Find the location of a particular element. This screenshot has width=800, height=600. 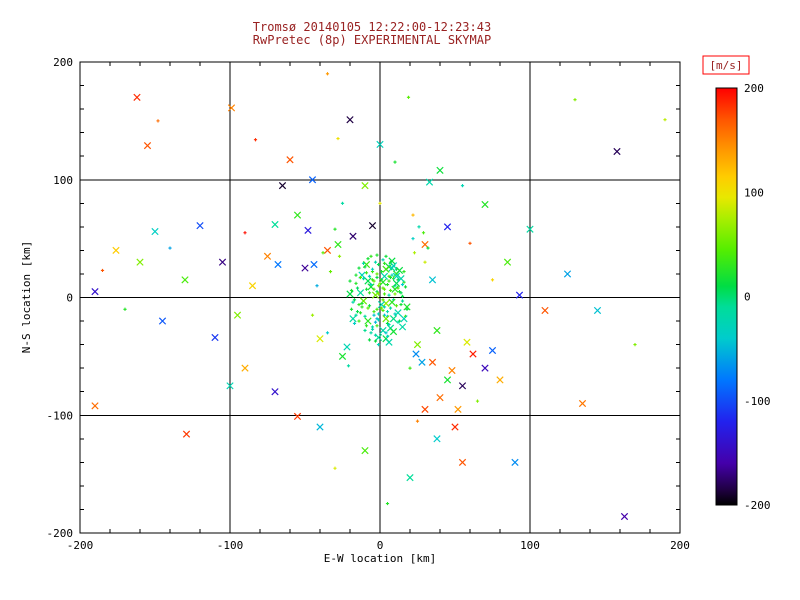

colorbar-tick-label: 100 is located at coordinates (754, 192).